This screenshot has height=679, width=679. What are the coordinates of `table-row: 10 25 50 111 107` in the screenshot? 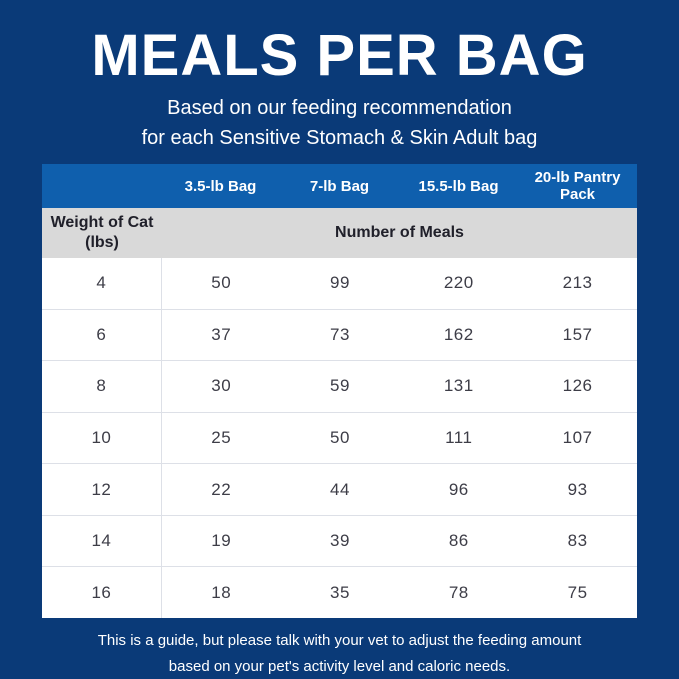 It's located at (339, 438).